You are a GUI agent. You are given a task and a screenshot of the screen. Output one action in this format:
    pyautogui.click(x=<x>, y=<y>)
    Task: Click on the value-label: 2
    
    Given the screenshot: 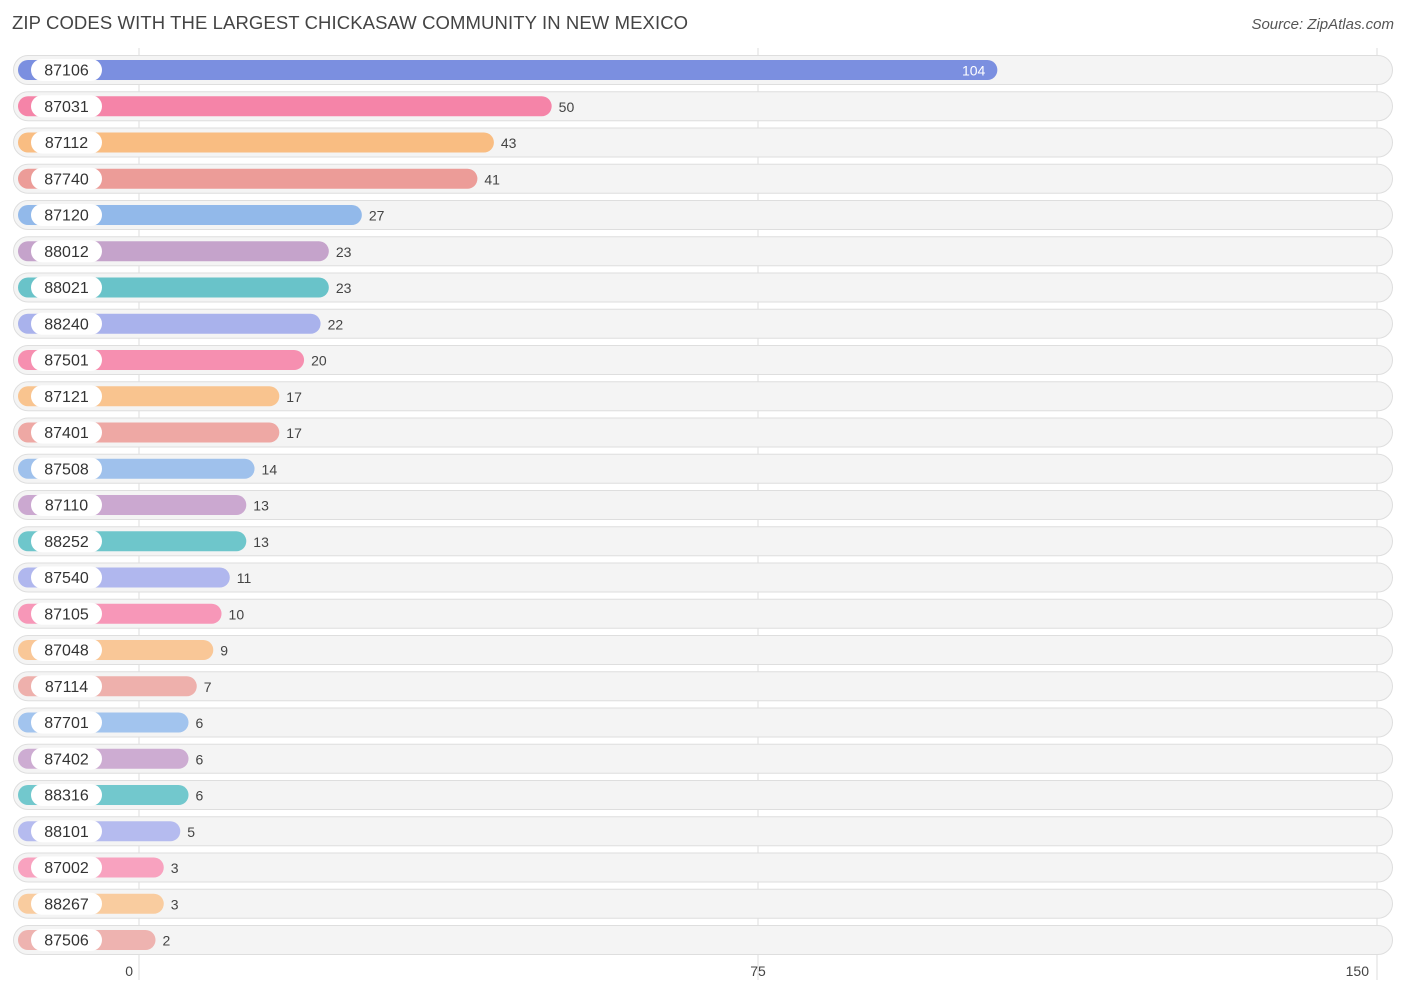 What is the action you would take?
    pyautogui.click(x=167, y=941)
    